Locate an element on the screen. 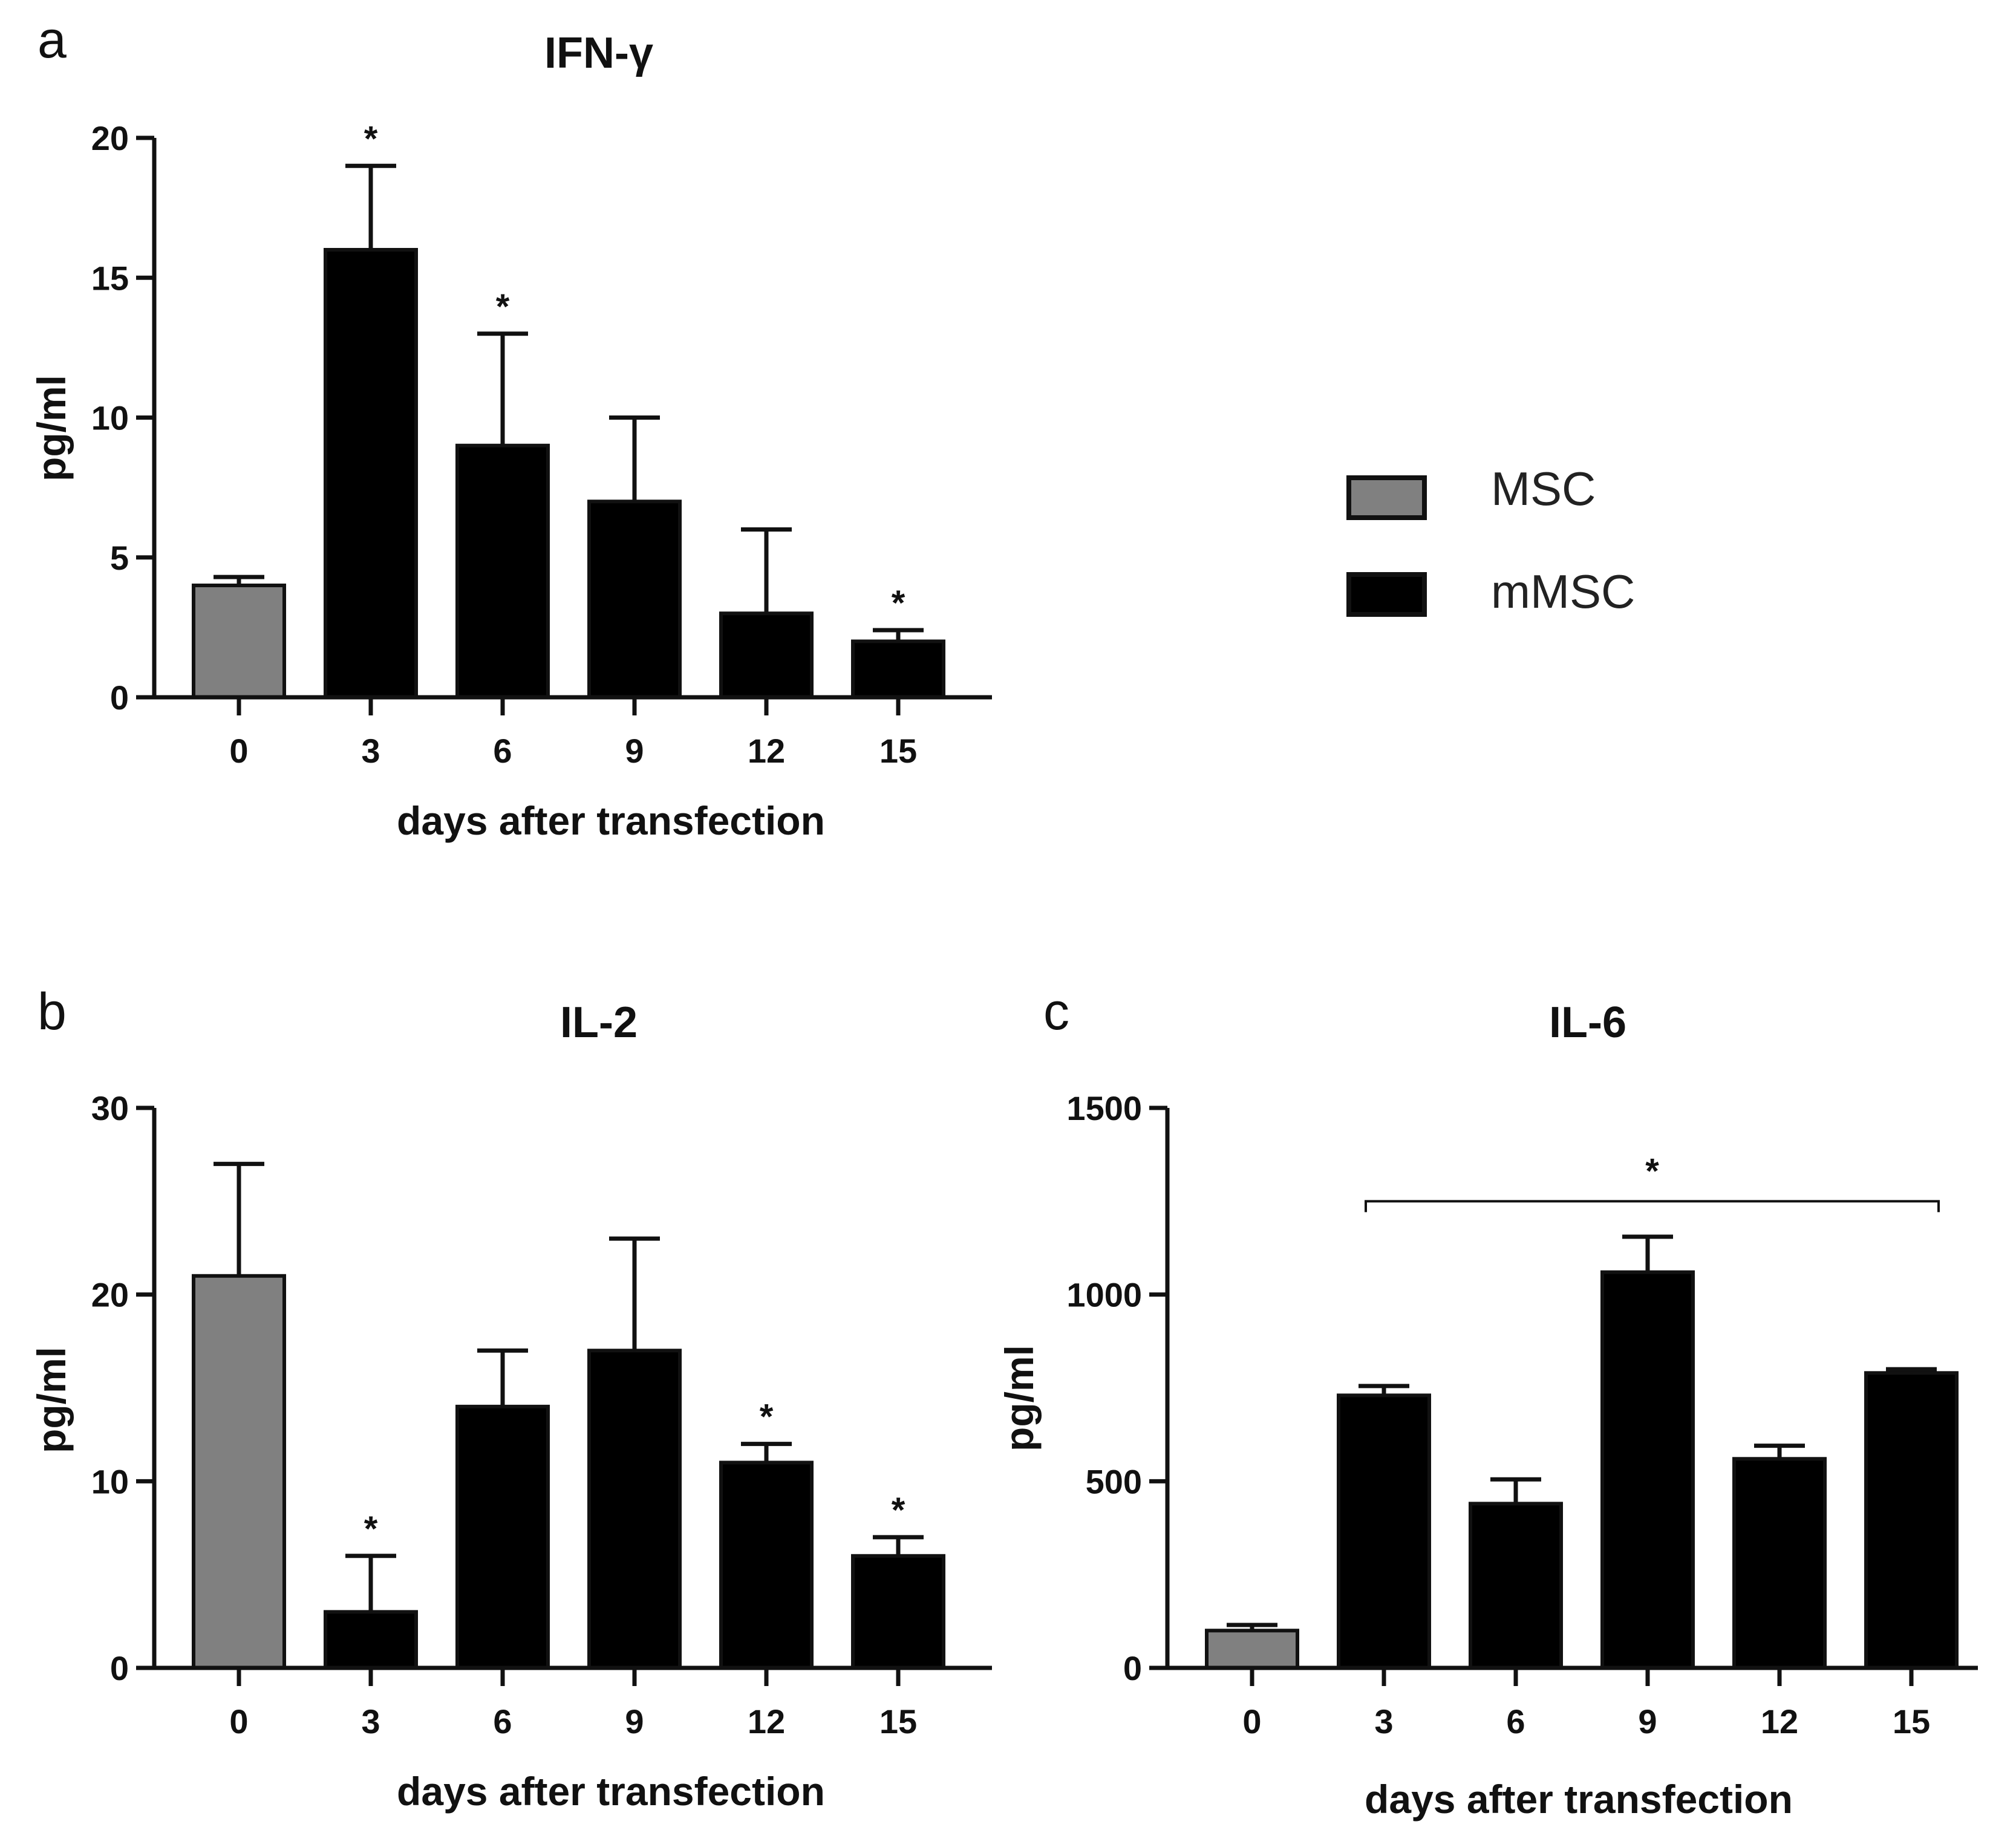 This screenshot has width=2016, height=1833. legend-label-mmsc: mMSC is located at coordinates (1563, 591).